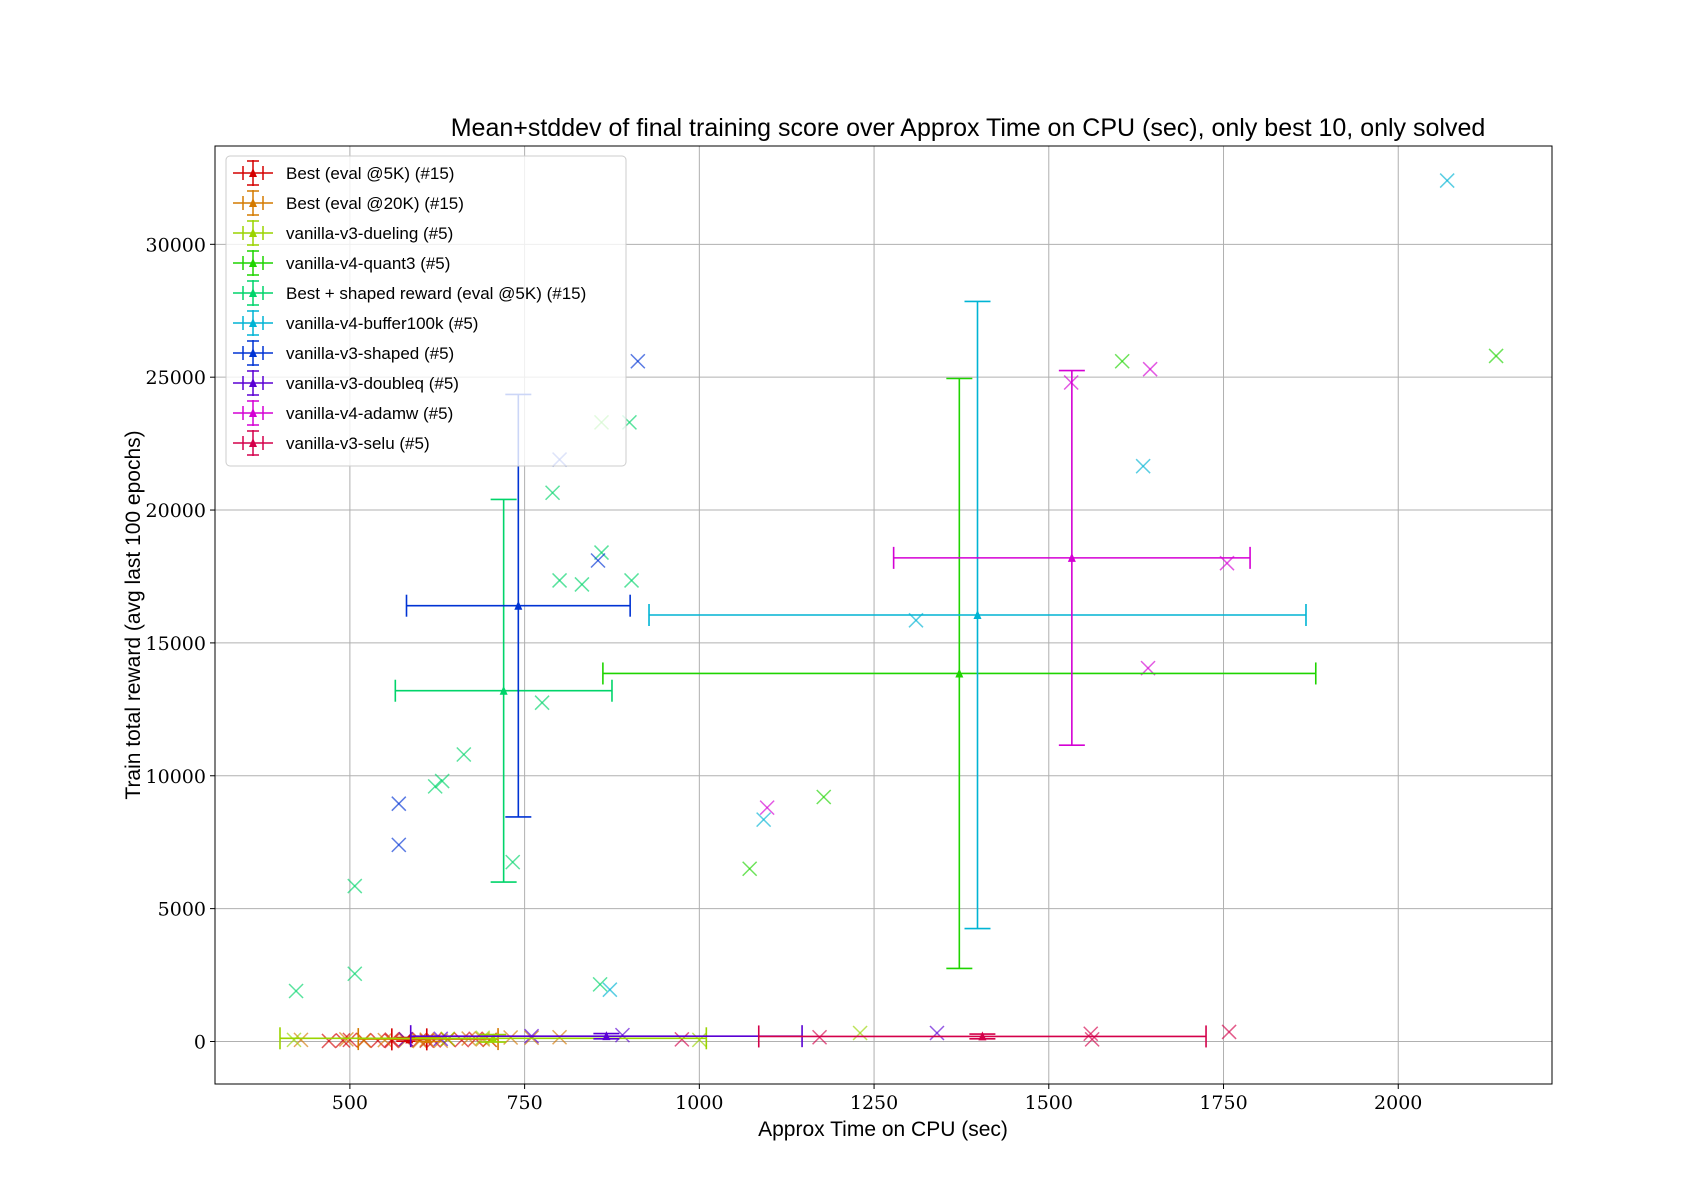 Image resolution: width=1700 pixels, height=1200 pixels. I want to click on legend-item: Best (eval @20K) (#15), so click(348, 203).